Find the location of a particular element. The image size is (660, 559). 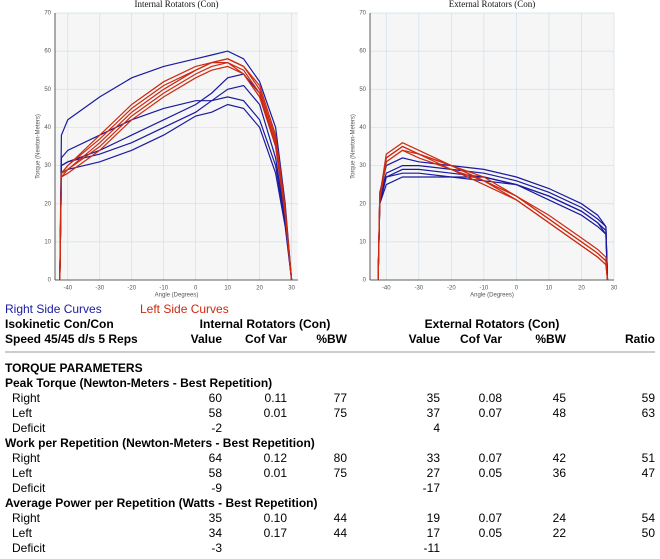

cell: 37 is located at coordinates (434, 413).